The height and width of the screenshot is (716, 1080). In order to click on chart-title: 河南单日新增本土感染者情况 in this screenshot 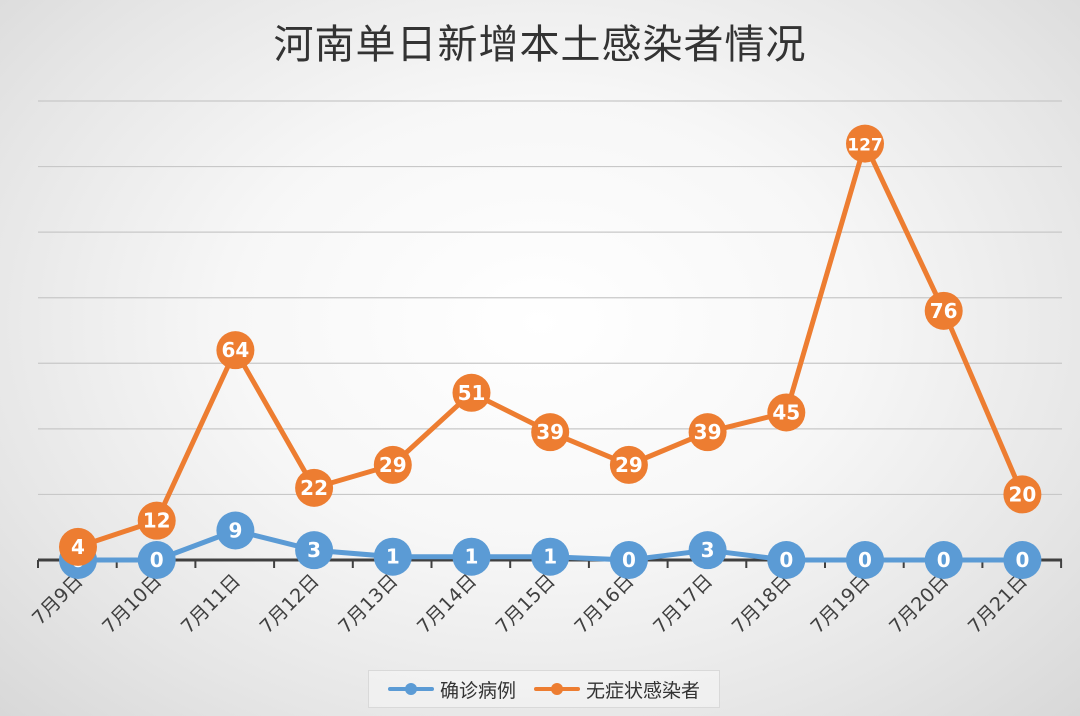, I will do `click(540, 45)`.